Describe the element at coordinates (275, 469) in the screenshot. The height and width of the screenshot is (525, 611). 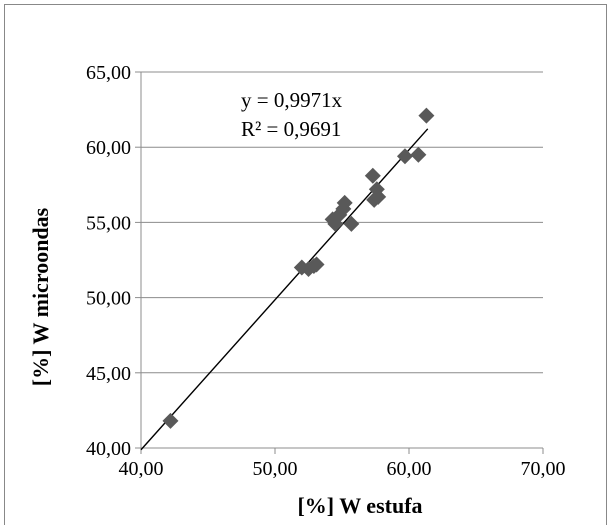
I see `x-tick-label: 50,00` at that location.